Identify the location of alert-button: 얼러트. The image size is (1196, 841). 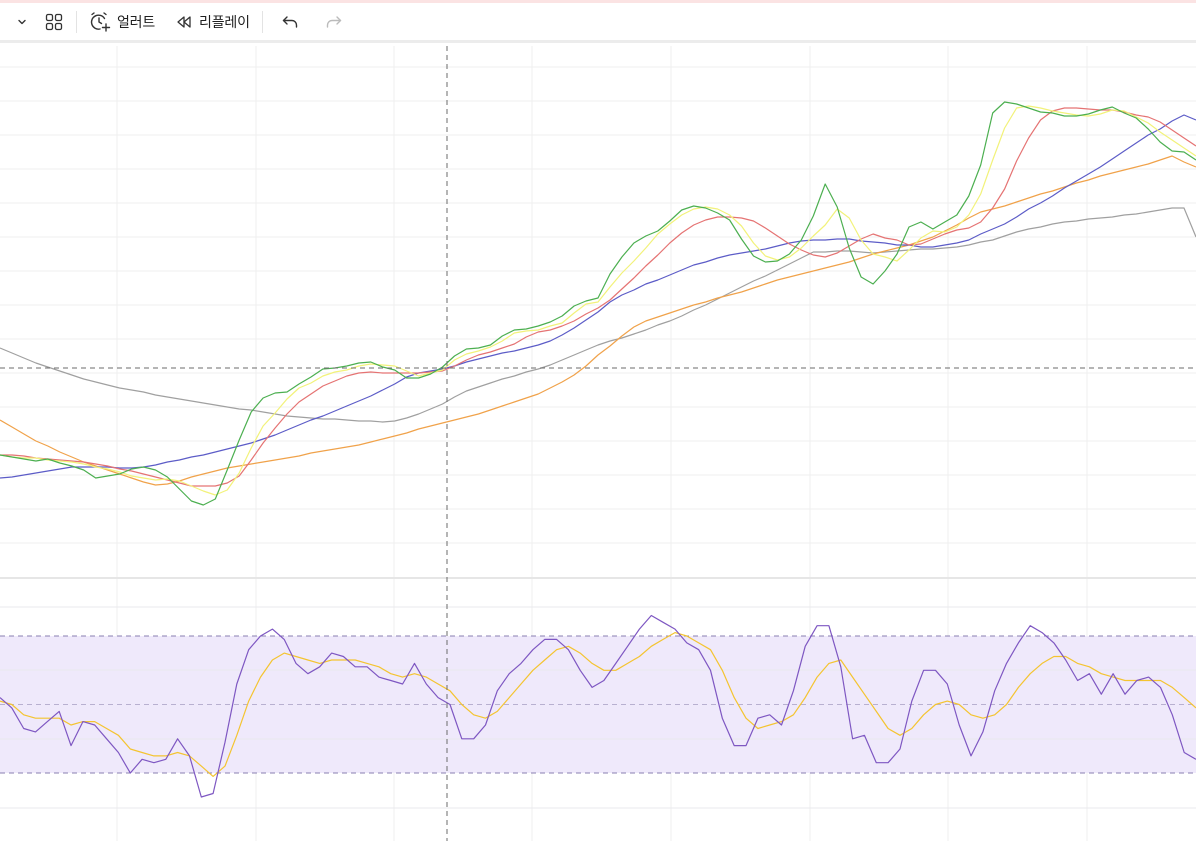
(122, 22).